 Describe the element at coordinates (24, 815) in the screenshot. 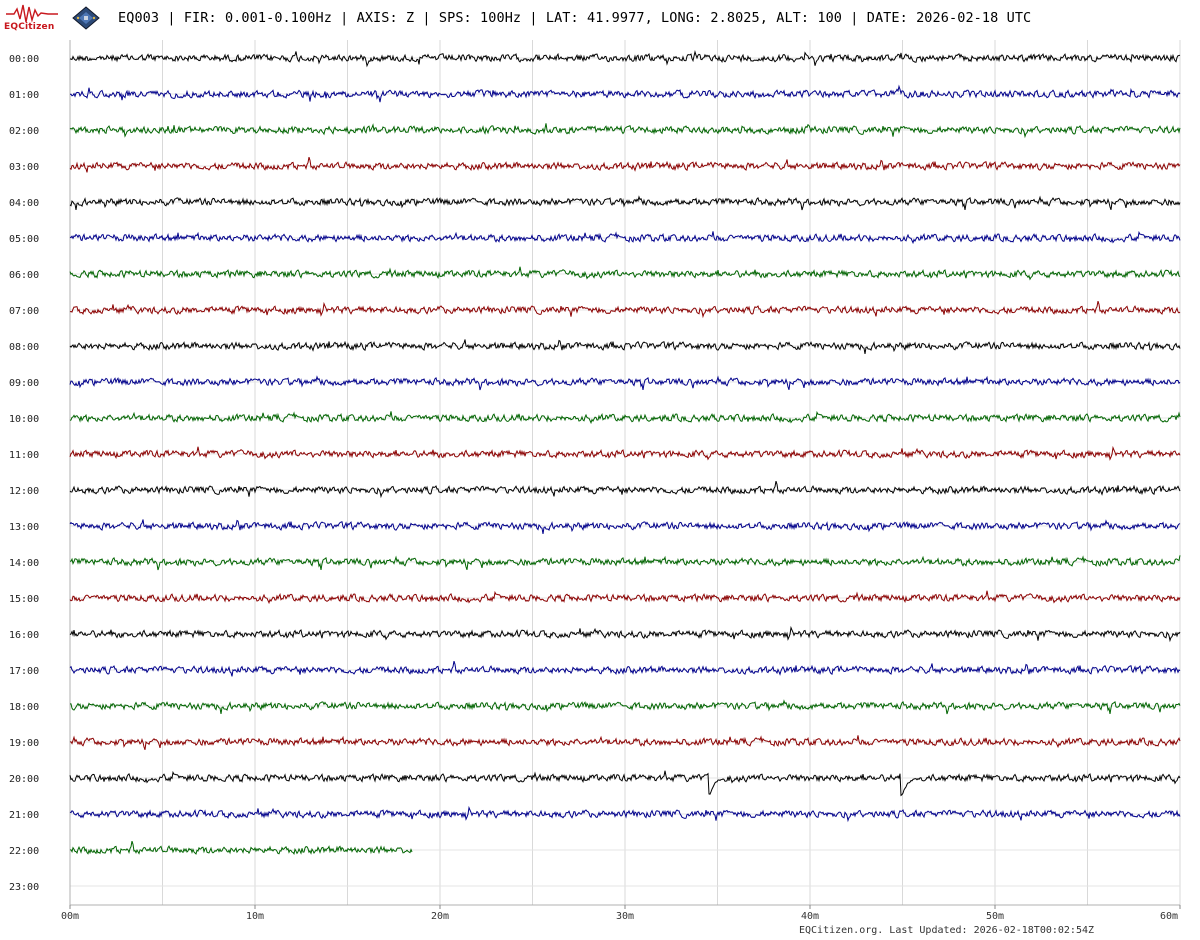

I see `hour-label: 21:00` at that location.